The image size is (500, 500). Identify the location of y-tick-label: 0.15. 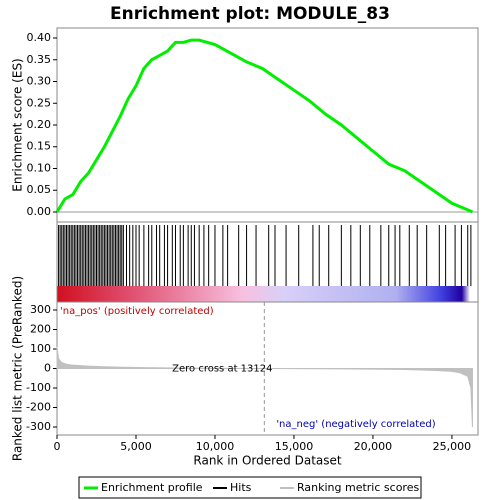
(39, 146).